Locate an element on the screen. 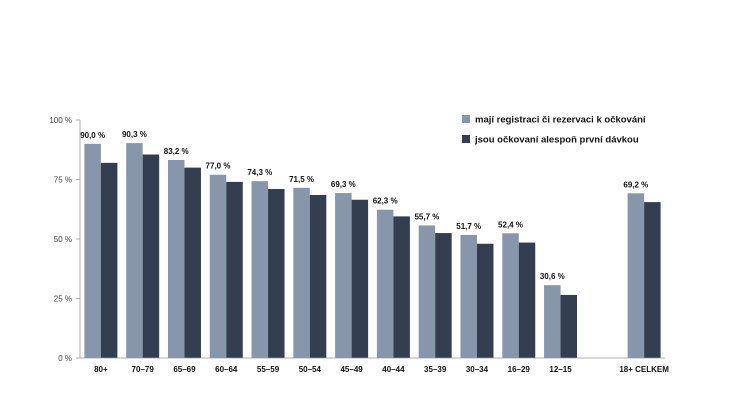 The height and width of the screenshot is (420, 750). x-tick-label: 18+ CELKEM is located at coordinates (644, 369).